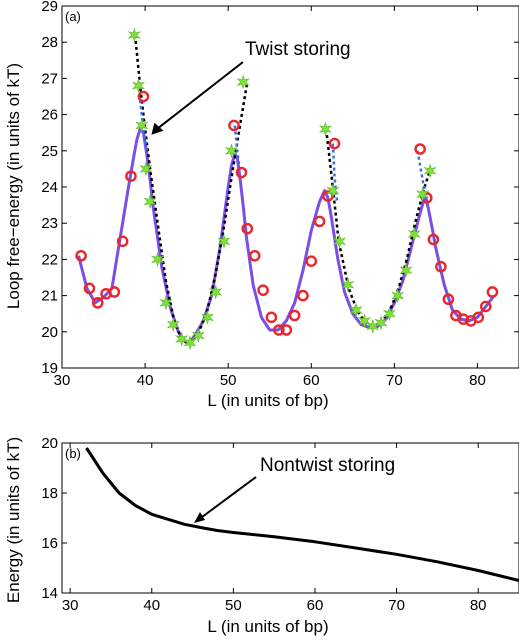 This screenshot has height=643, width=519. I want to click on panel-b-x-tick-label: 60, so click(315, 605).